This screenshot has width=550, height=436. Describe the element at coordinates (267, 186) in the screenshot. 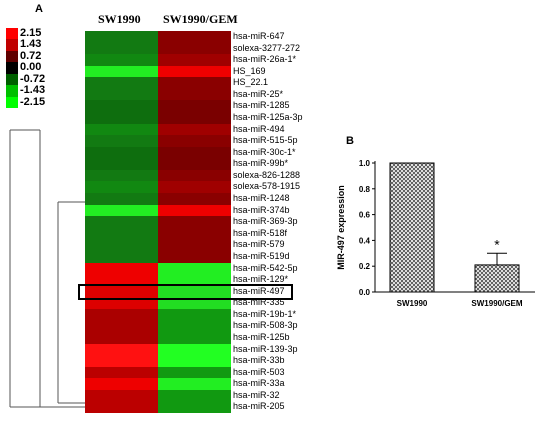

I see `gene-label: solexa-578-1915` at that location.